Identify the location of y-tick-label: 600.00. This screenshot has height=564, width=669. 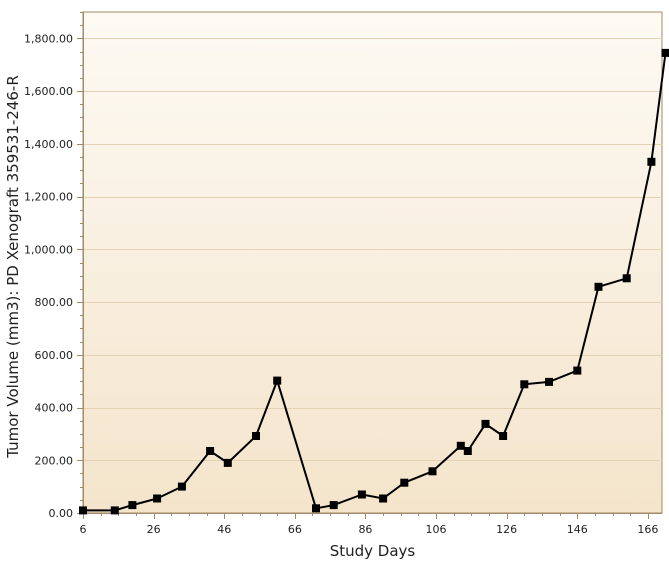
(54, 355).